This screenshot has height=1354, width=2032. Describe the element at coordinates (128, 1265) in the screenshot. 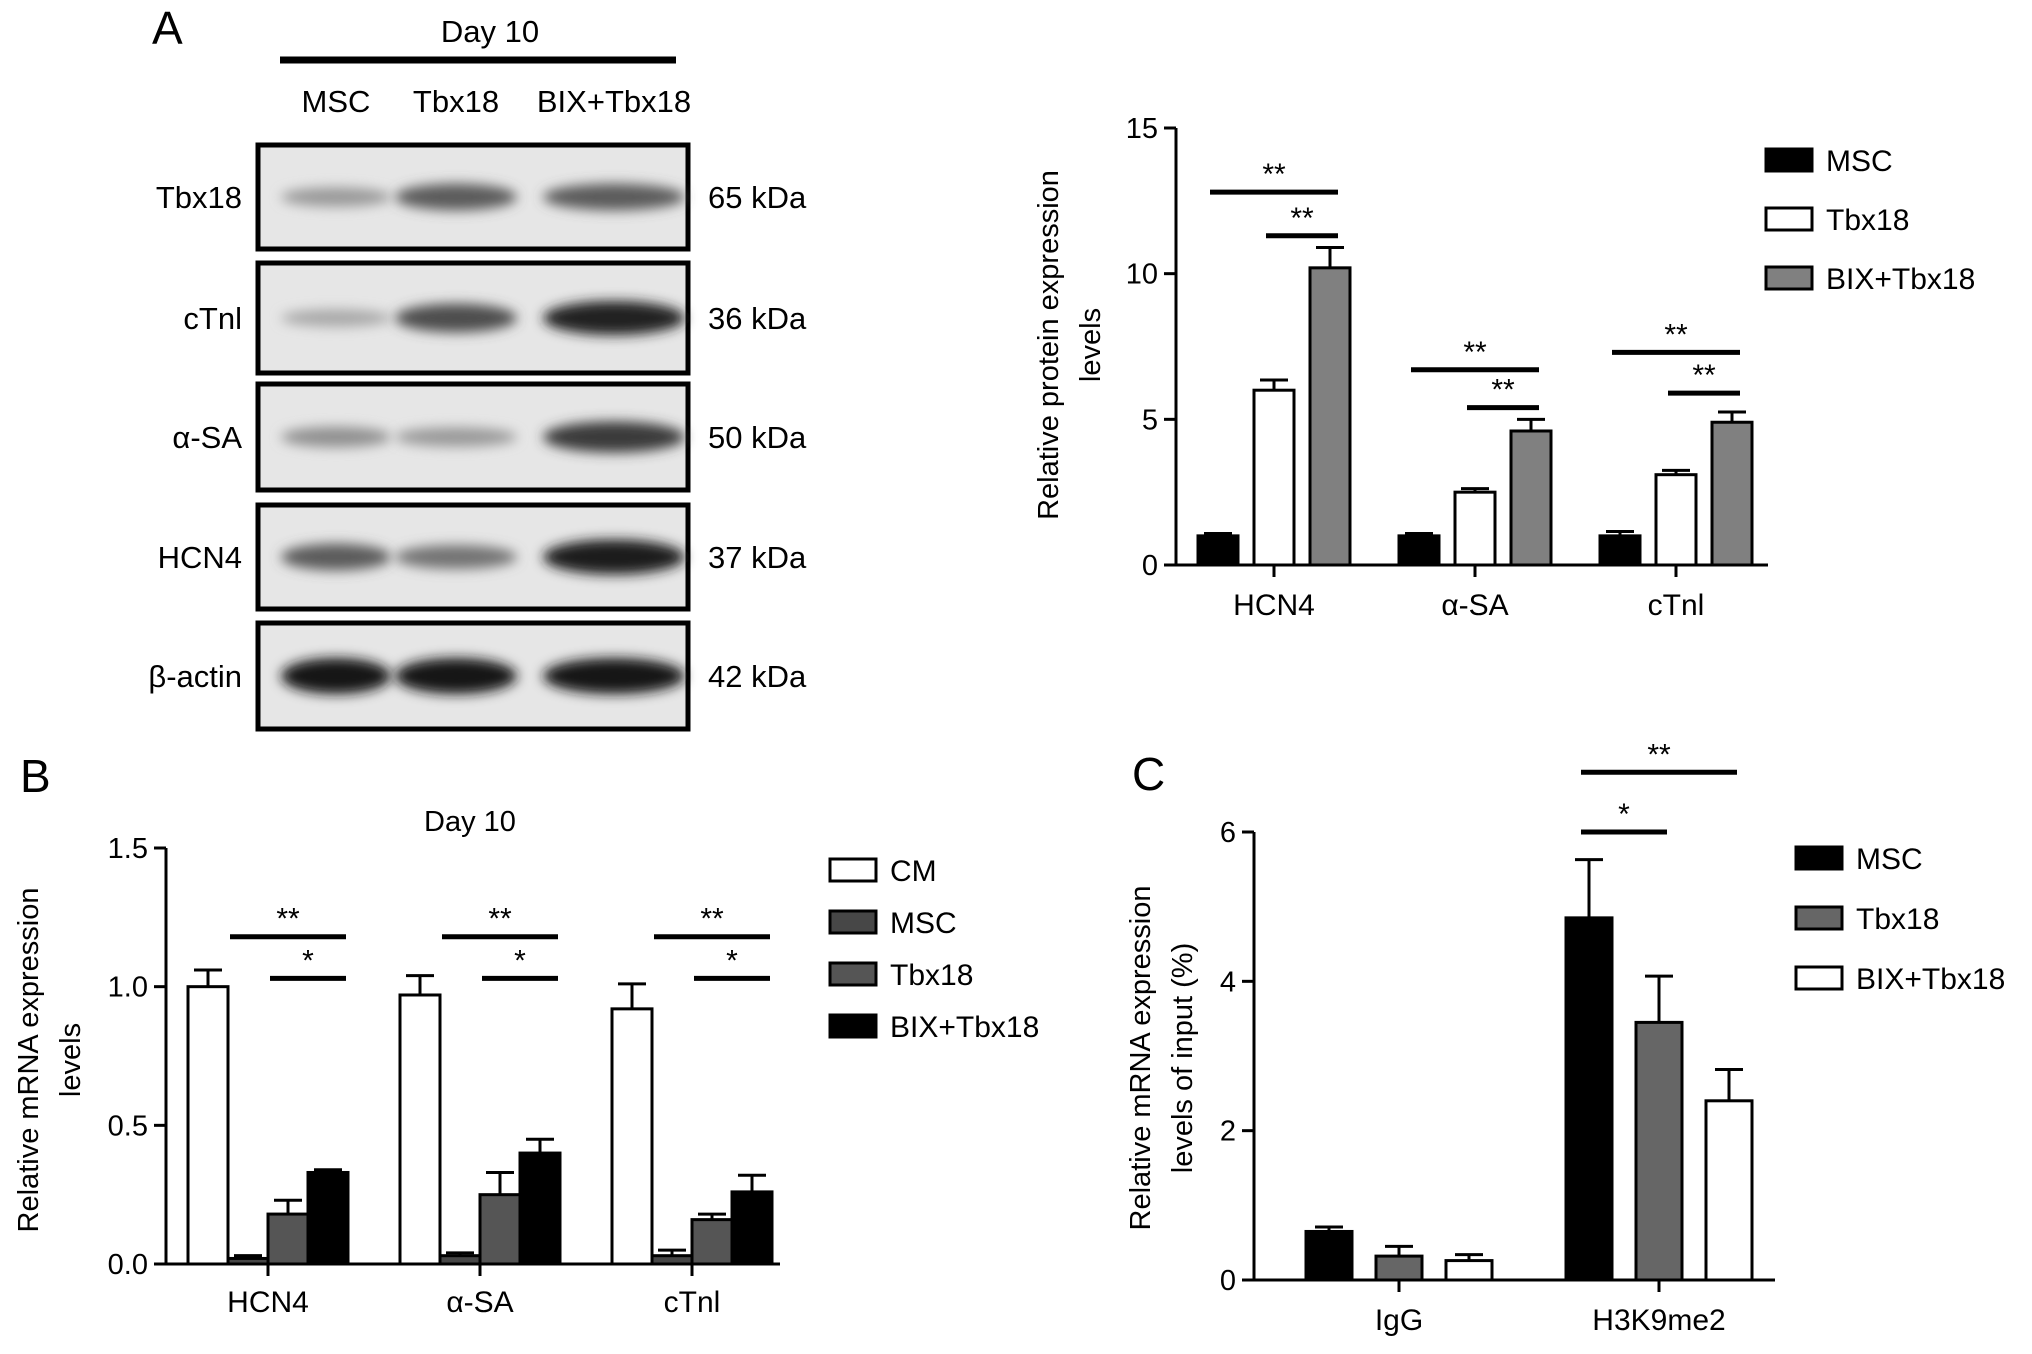

I see `y-tick-label: 0.0` at that location.